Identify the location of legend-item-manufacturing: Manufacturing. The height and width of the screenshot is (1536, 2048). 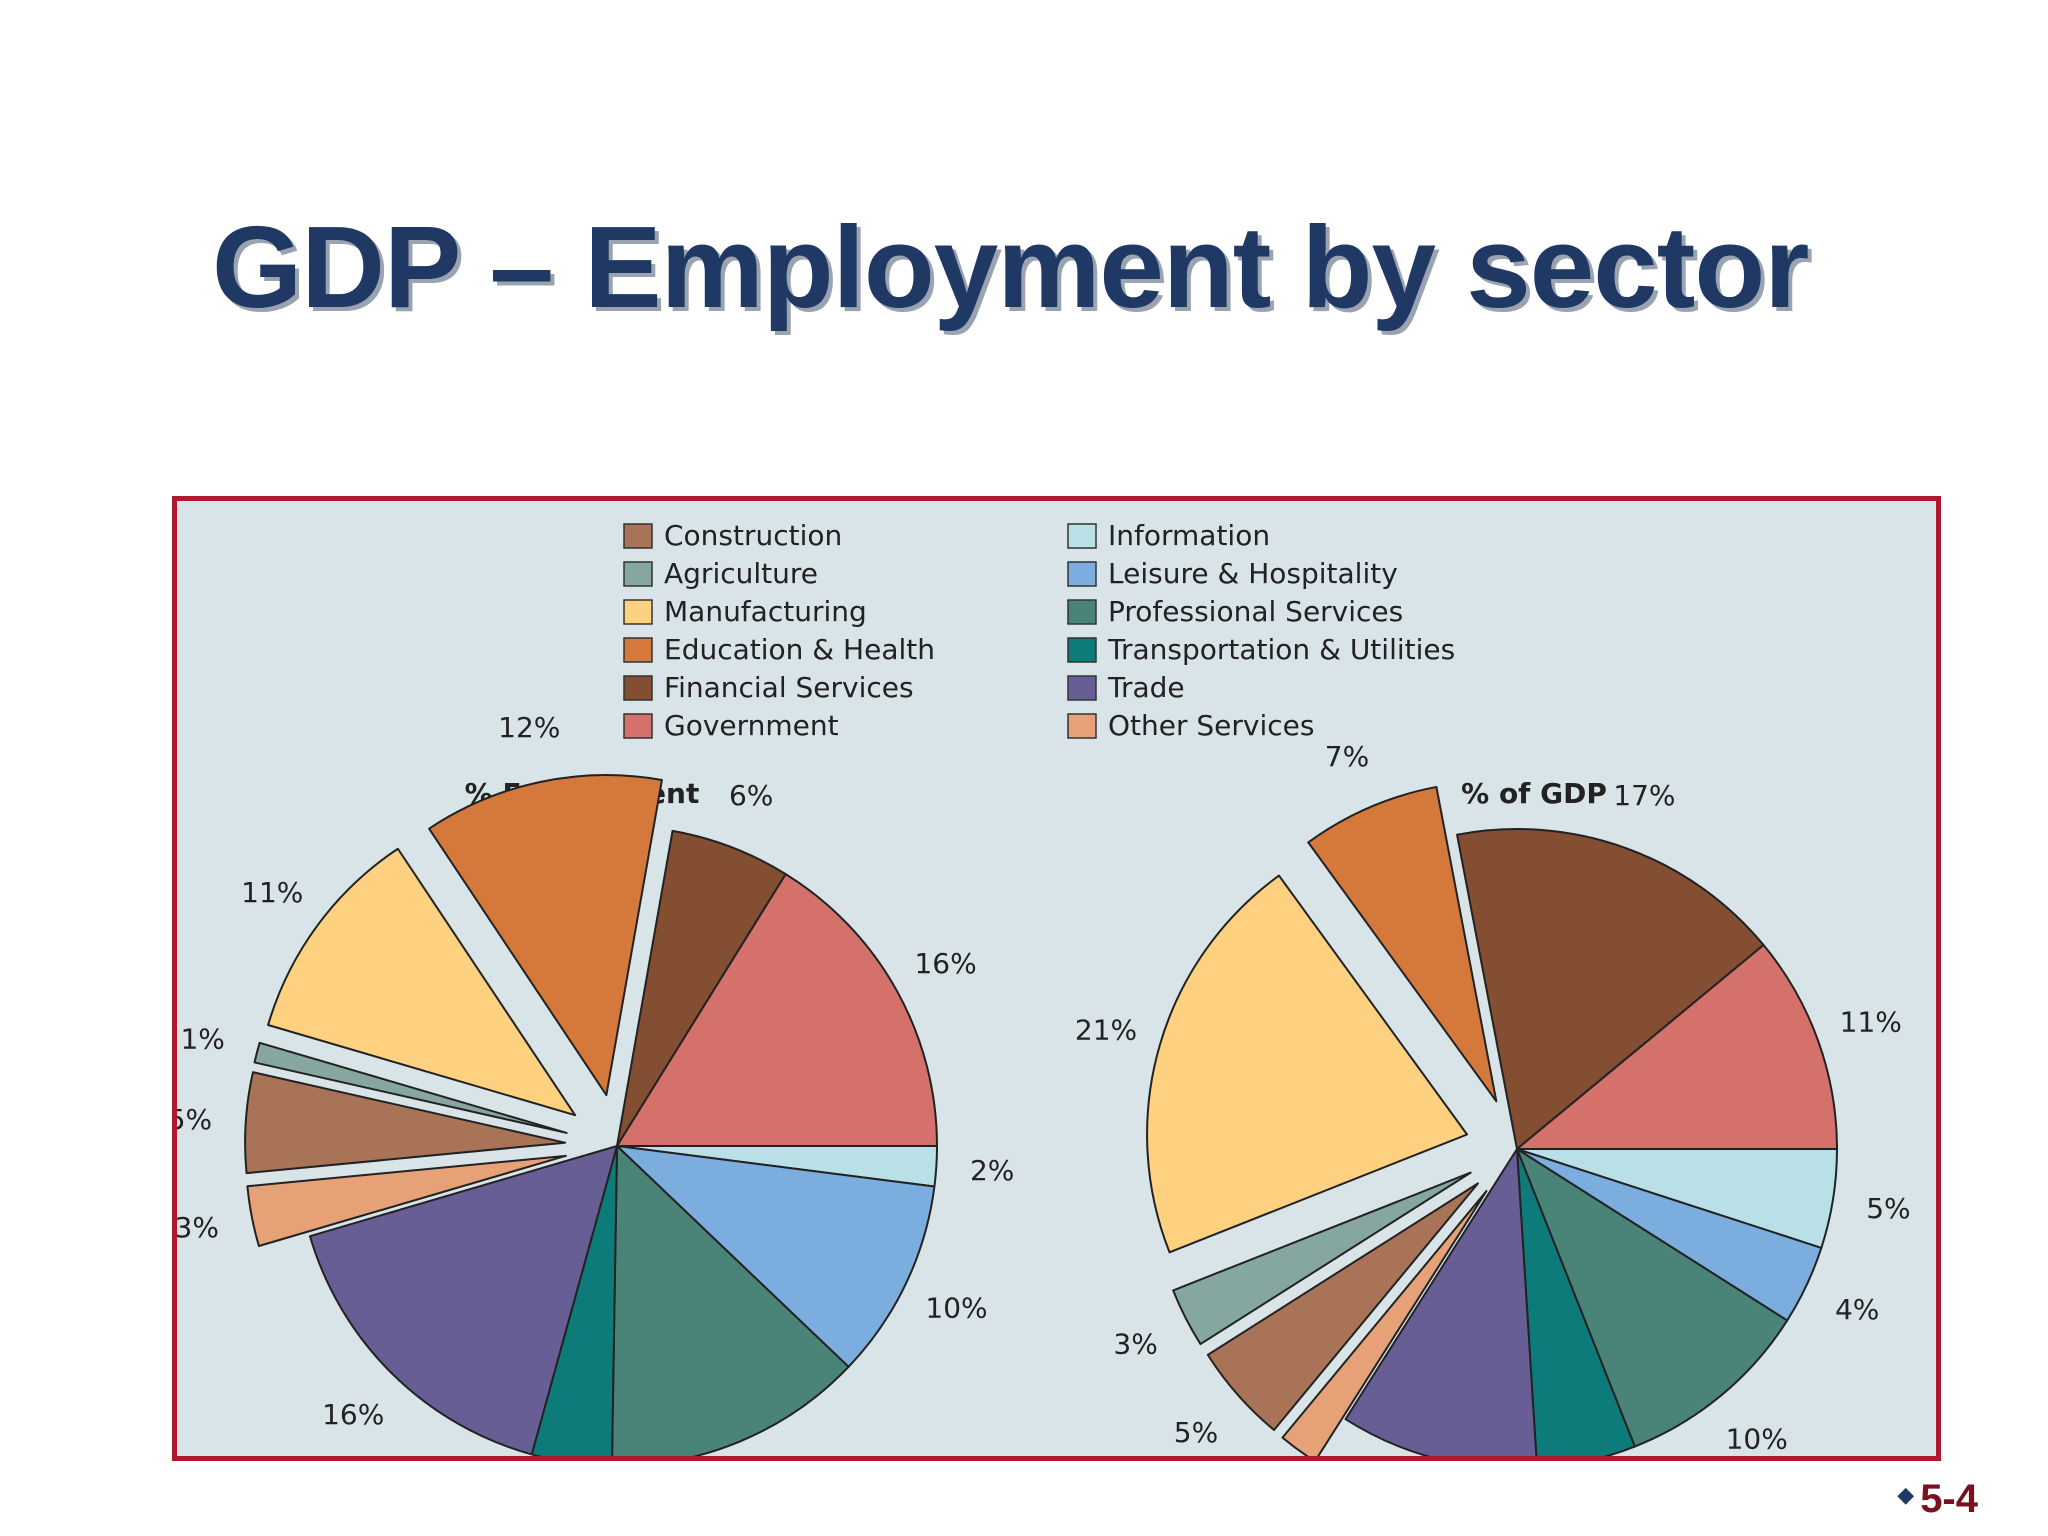
(745, 611).